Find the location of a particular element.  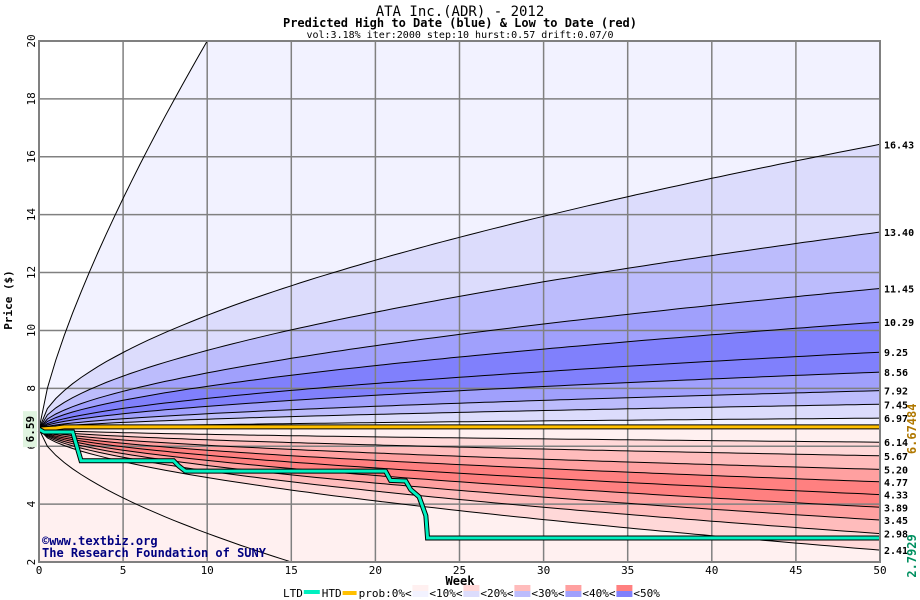

y-axis-label: Price ($) is located at coordinates (8, 300).